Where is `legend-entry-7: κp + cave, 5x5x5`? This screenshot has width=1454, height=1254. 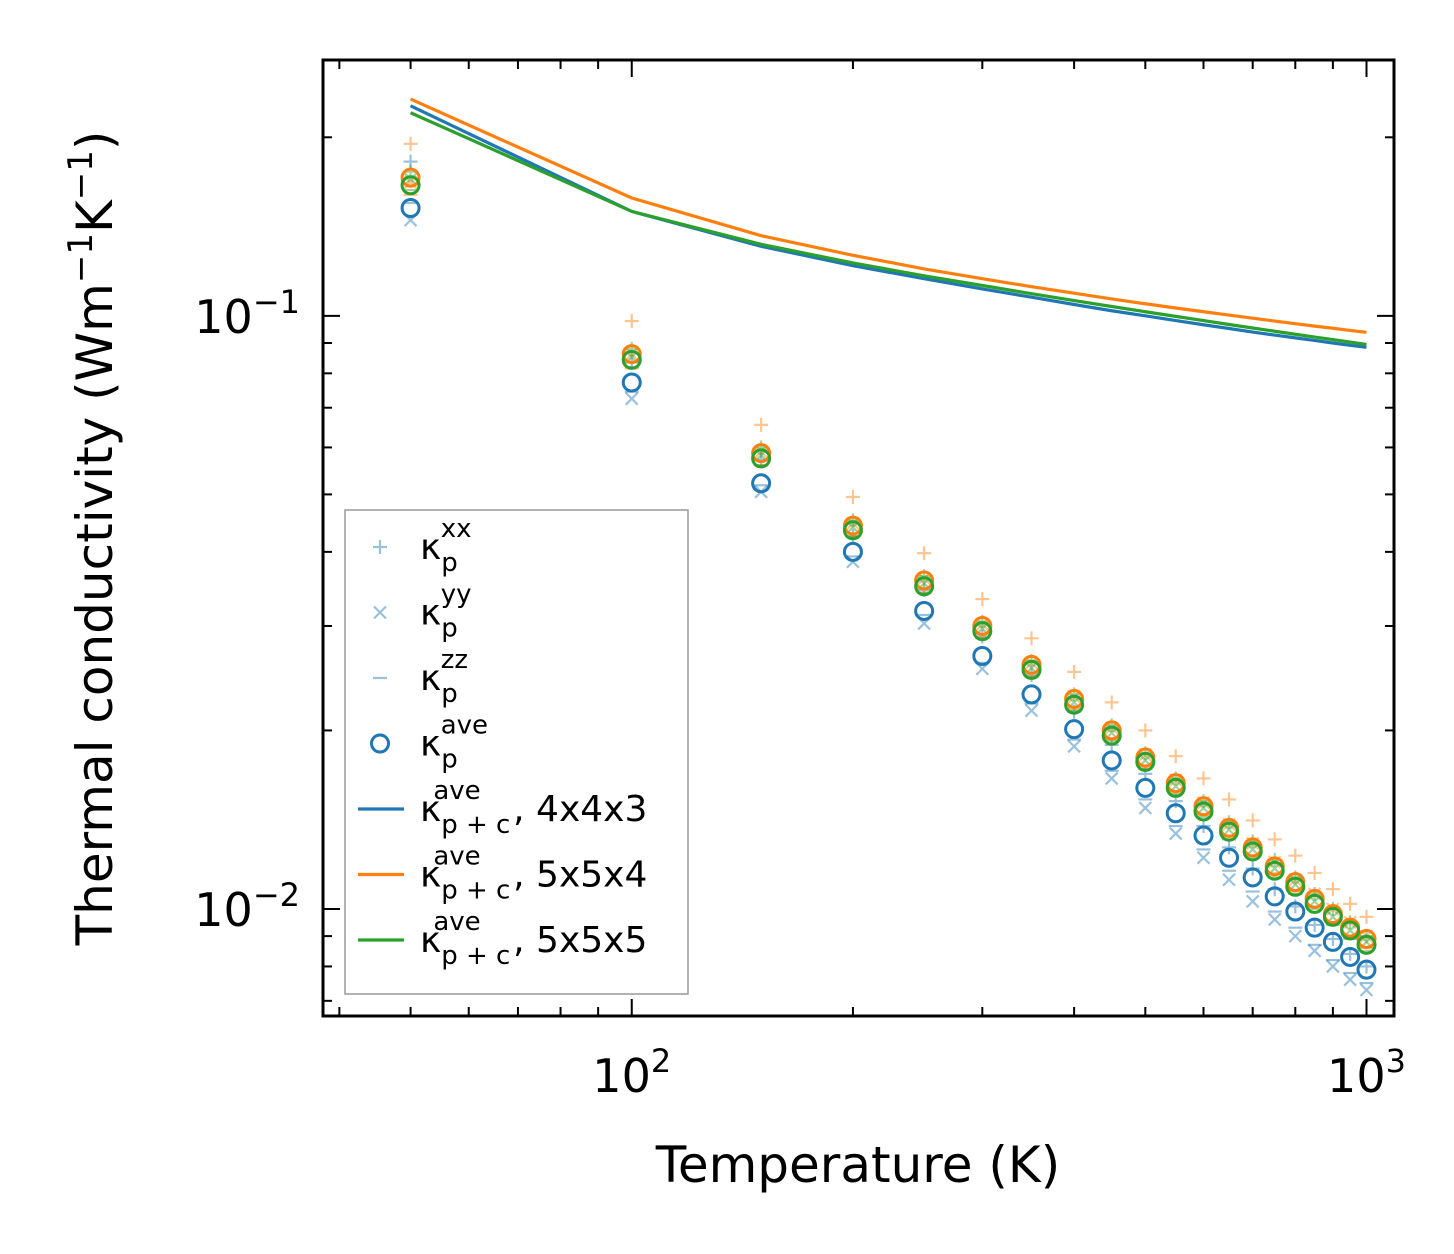 legend-entry-7: κp + cave, 5x5x5 is located at coordinates (502, 939).